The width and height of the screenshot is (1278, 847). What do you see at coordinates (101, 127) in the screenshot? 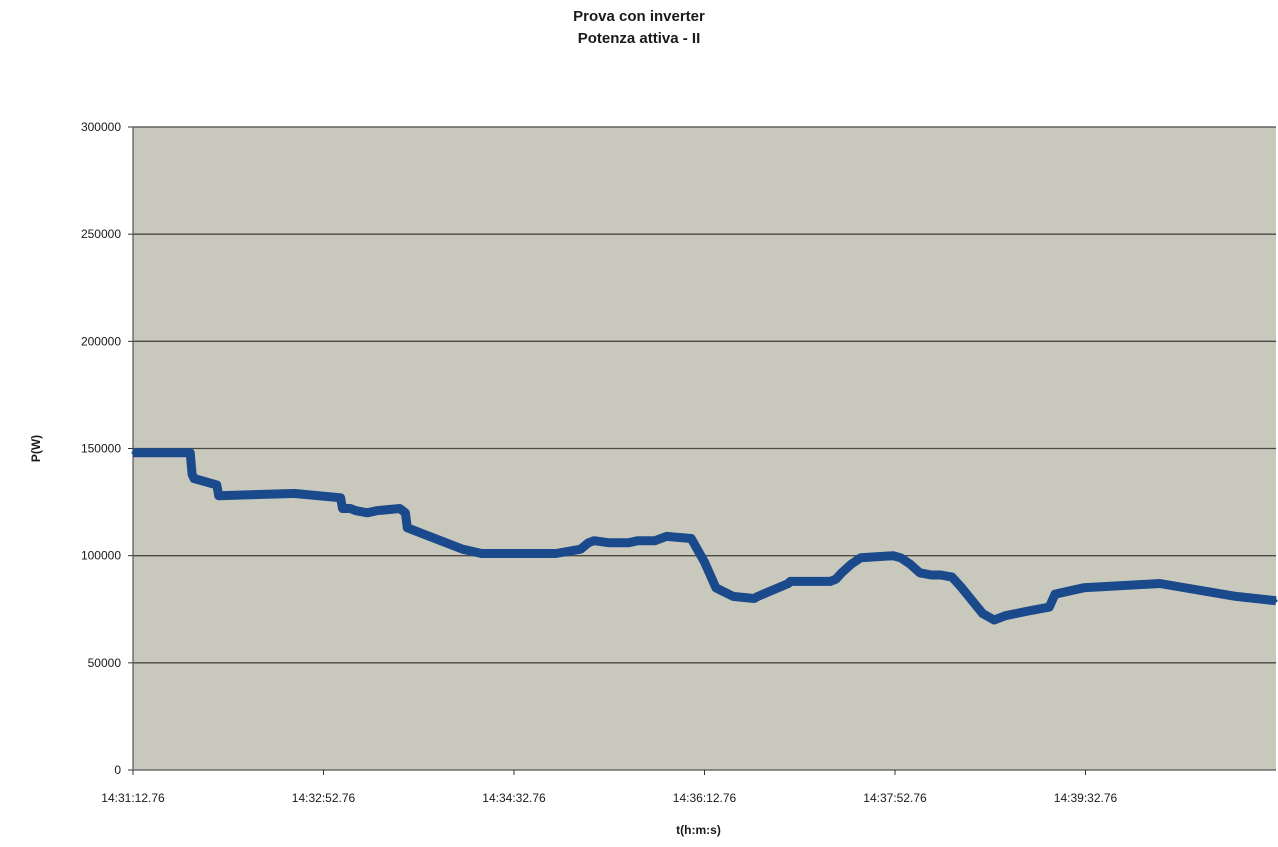
I see `y-tick-label: 300000` at bounding box center [101, 127].